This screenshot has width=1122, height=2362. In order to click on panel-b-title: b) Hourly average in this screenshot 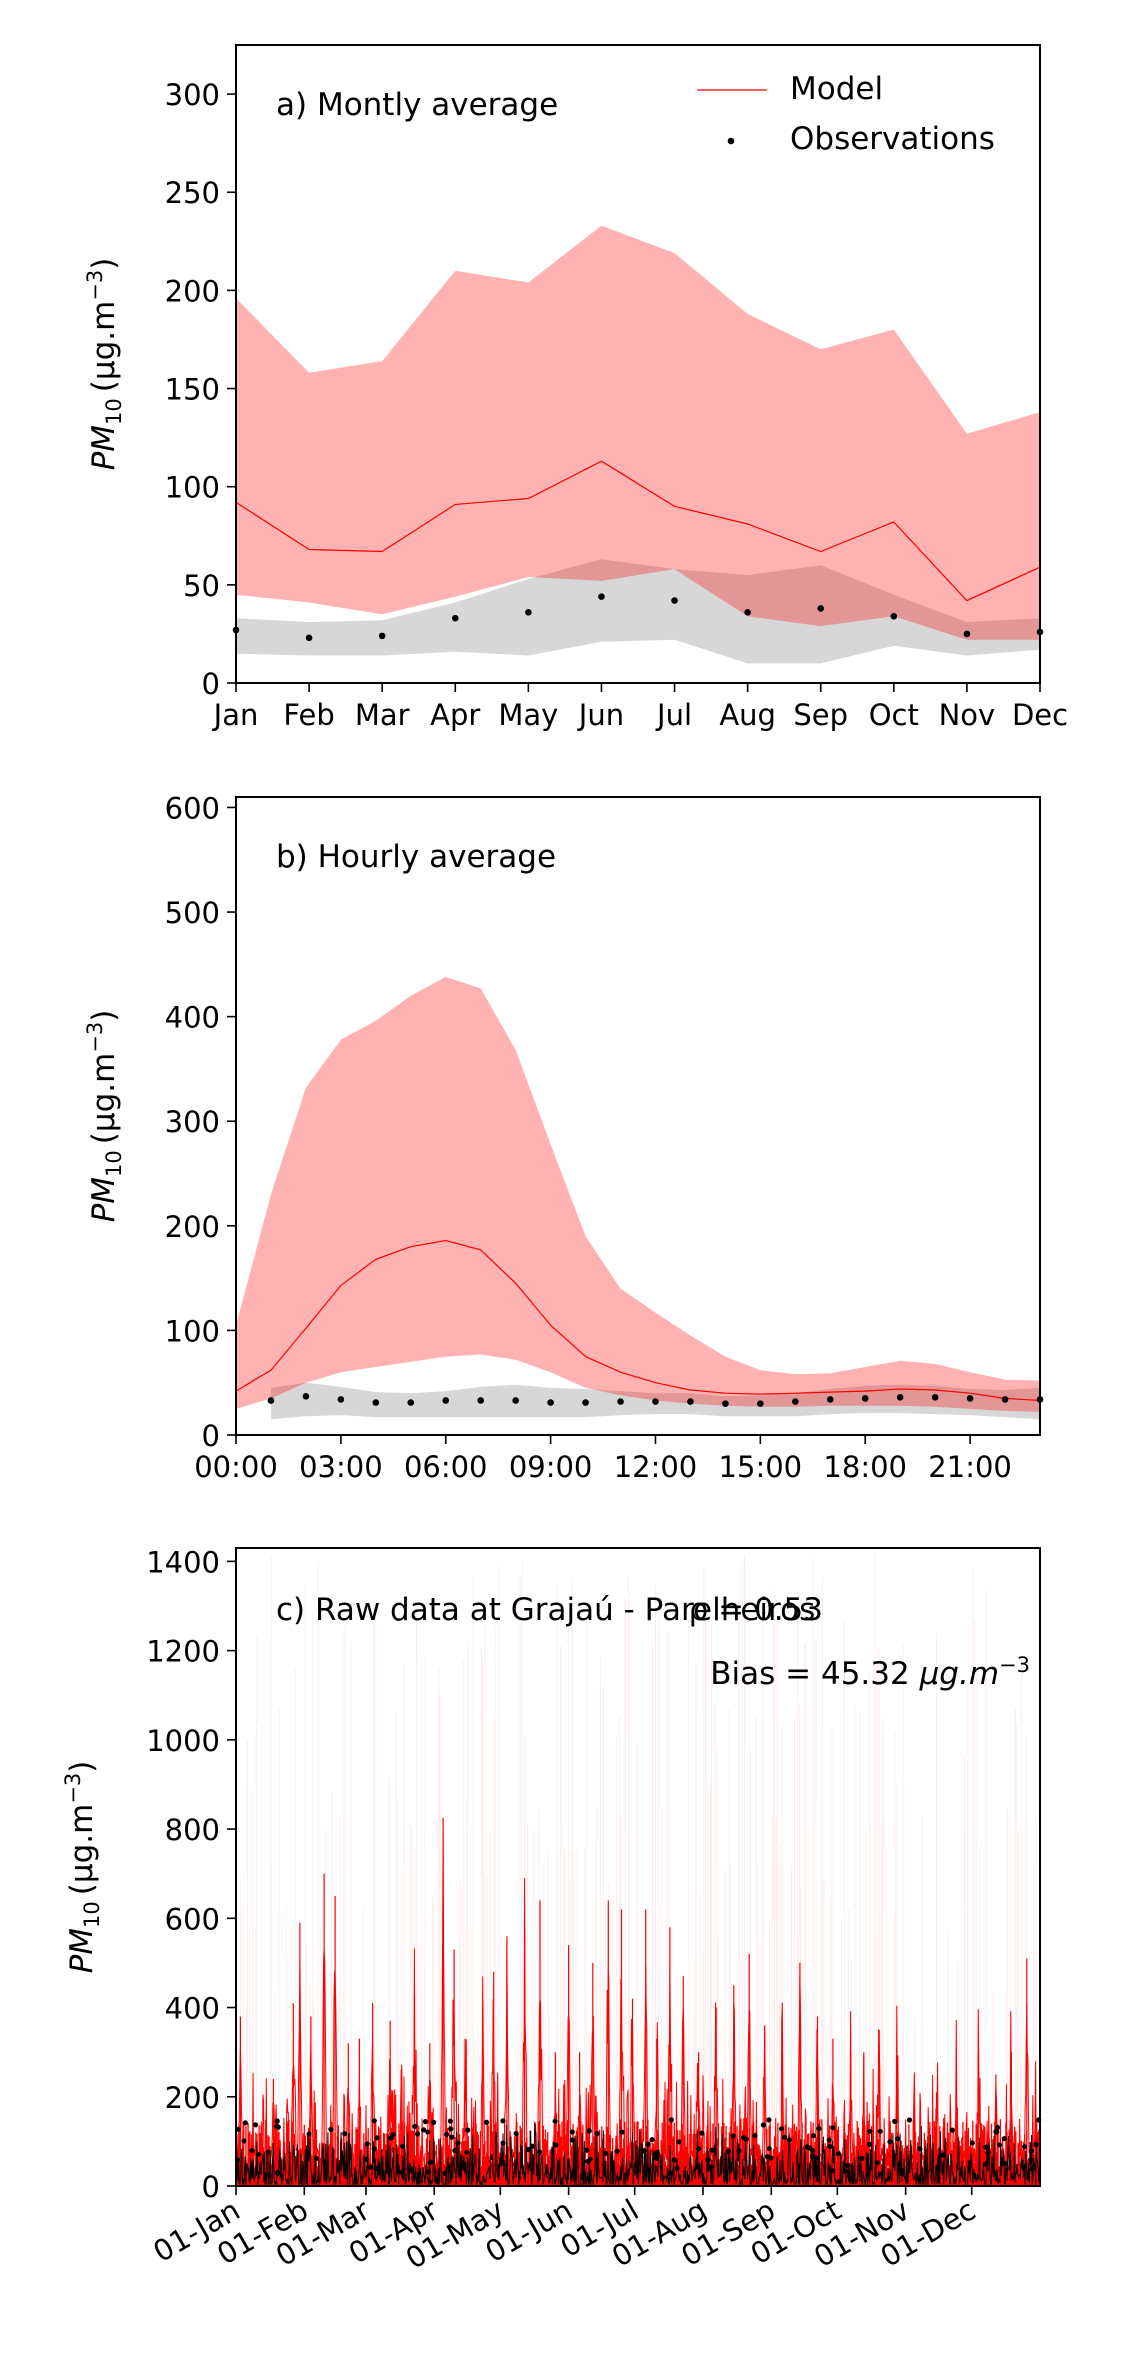, I will do `click(416, 857)`.